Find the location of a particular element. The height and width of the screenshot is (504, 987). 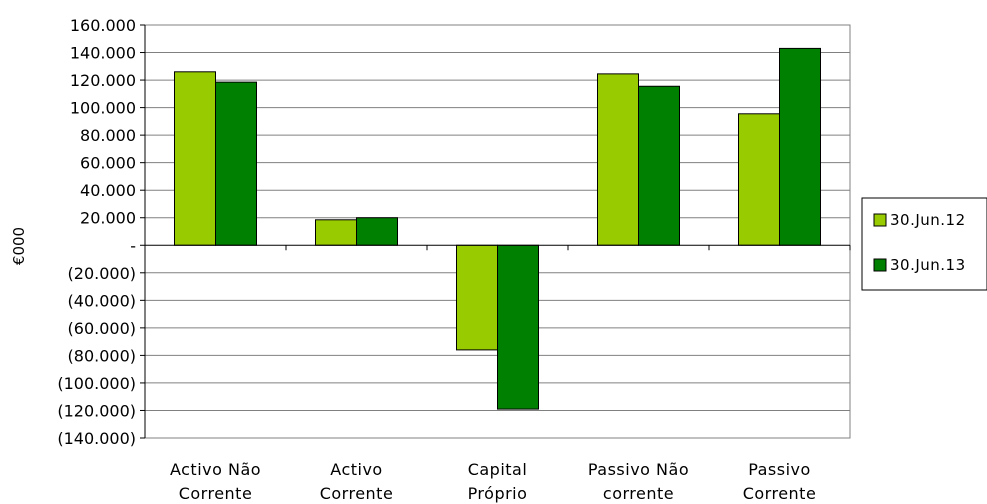

y-axis-label: €000 is located at coordinates (19, 246).